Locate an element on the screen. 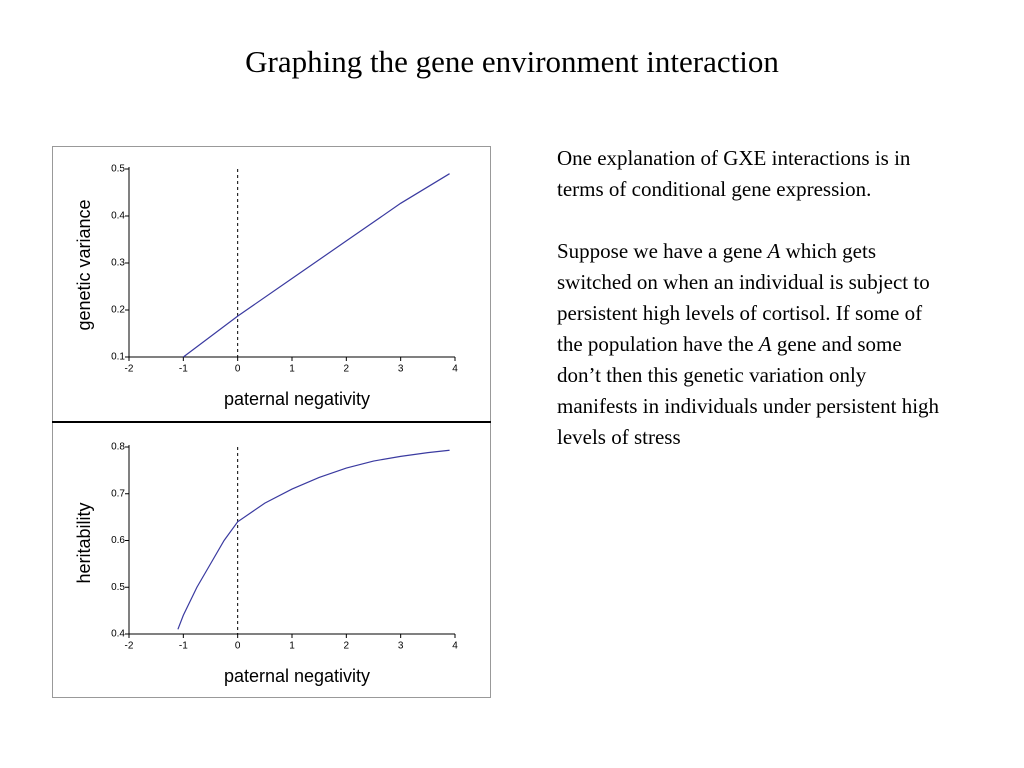  y-axis-label: genetic variance is located at coordinates (84, 264).